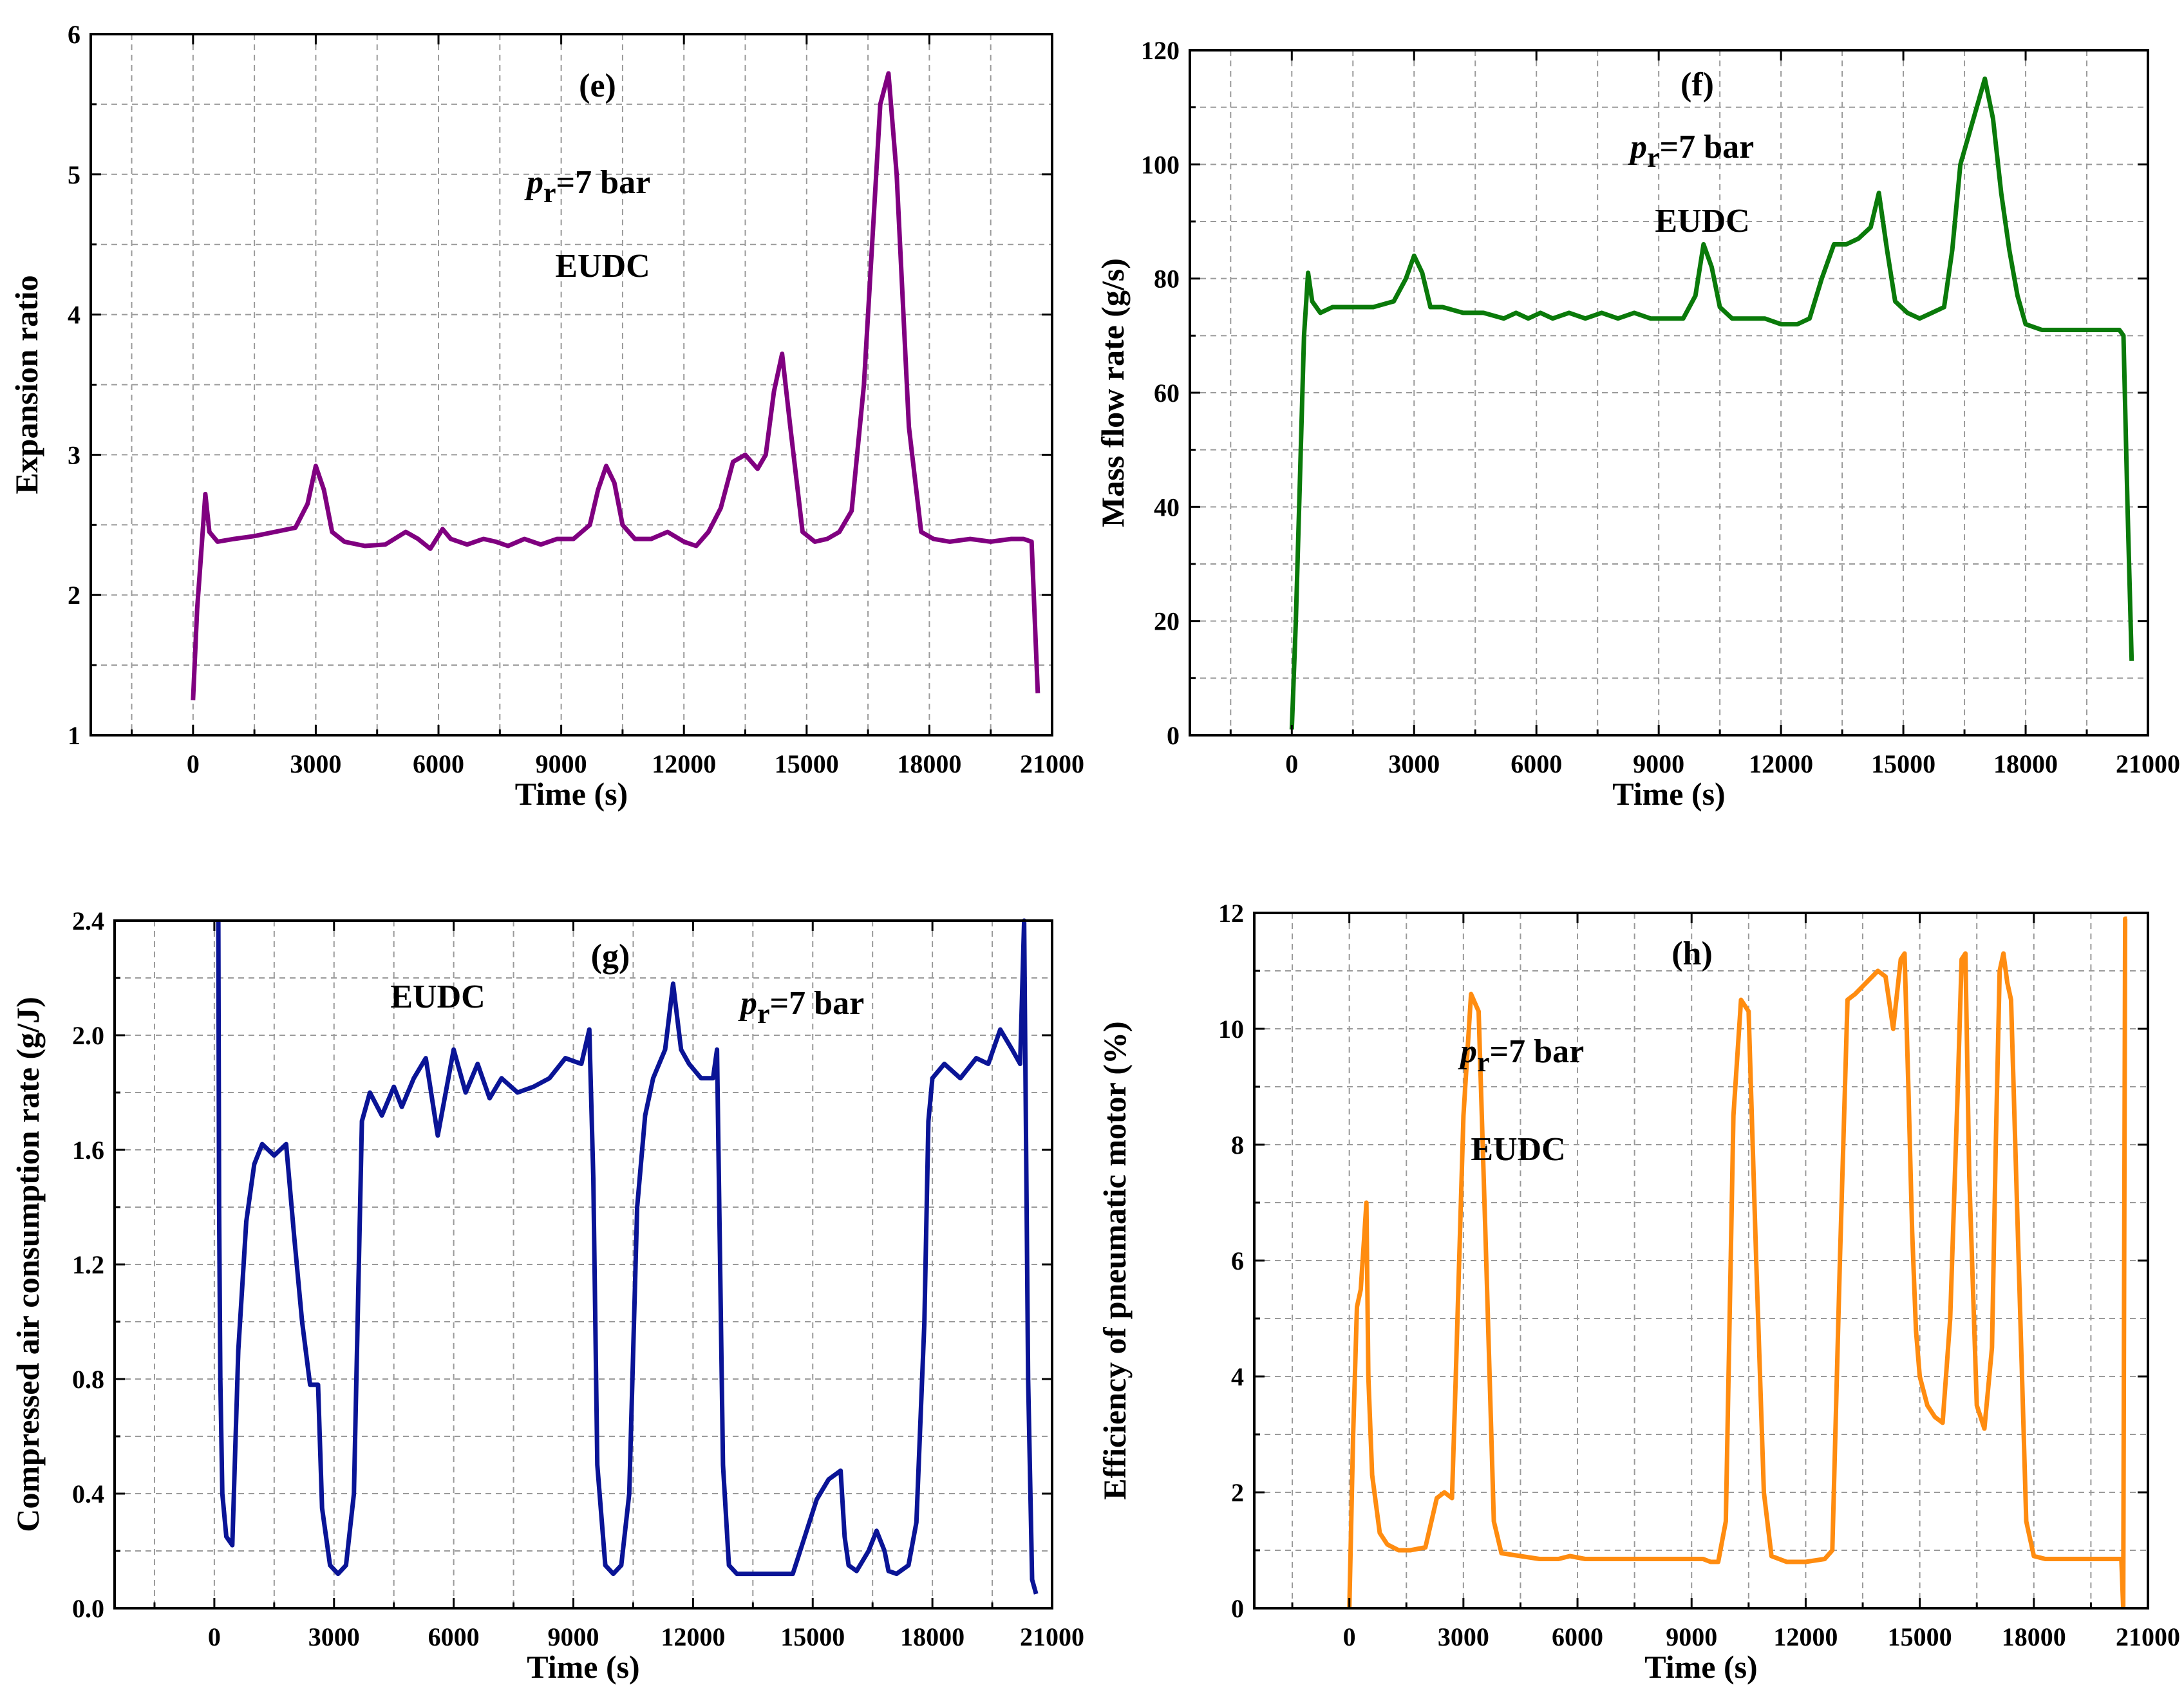 This screenshot has width=2184, height=1699. What do you see at coordinates (74, 736) in the screenshot?
I see `y-tick-label: 1` at bounding box center [74, 736].